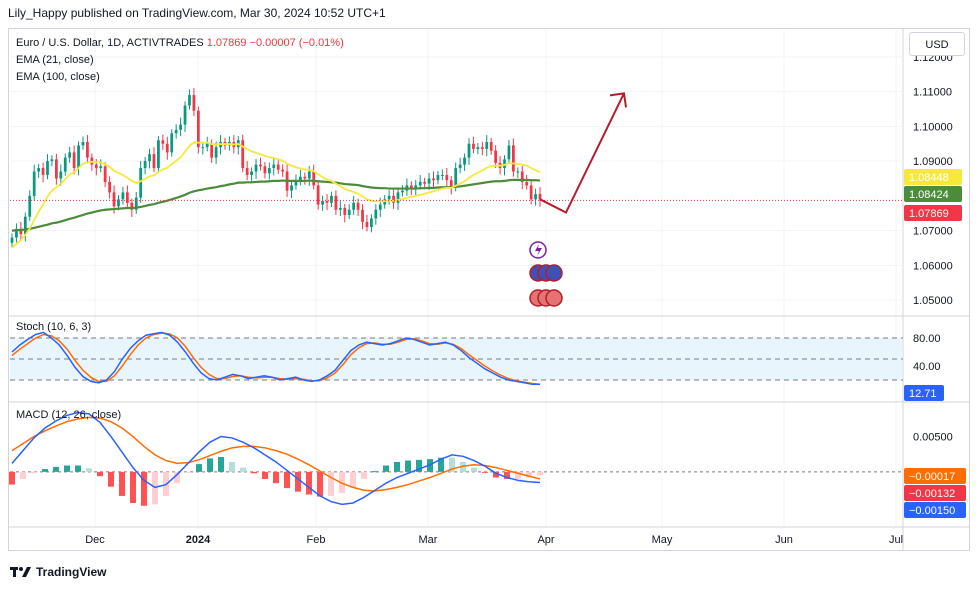 This screenshot has height=589, width=980. What do you see at coordinates (618, 100) in the screenshot?
I see `projection-arrowhead` at bounding box center [618, 100].